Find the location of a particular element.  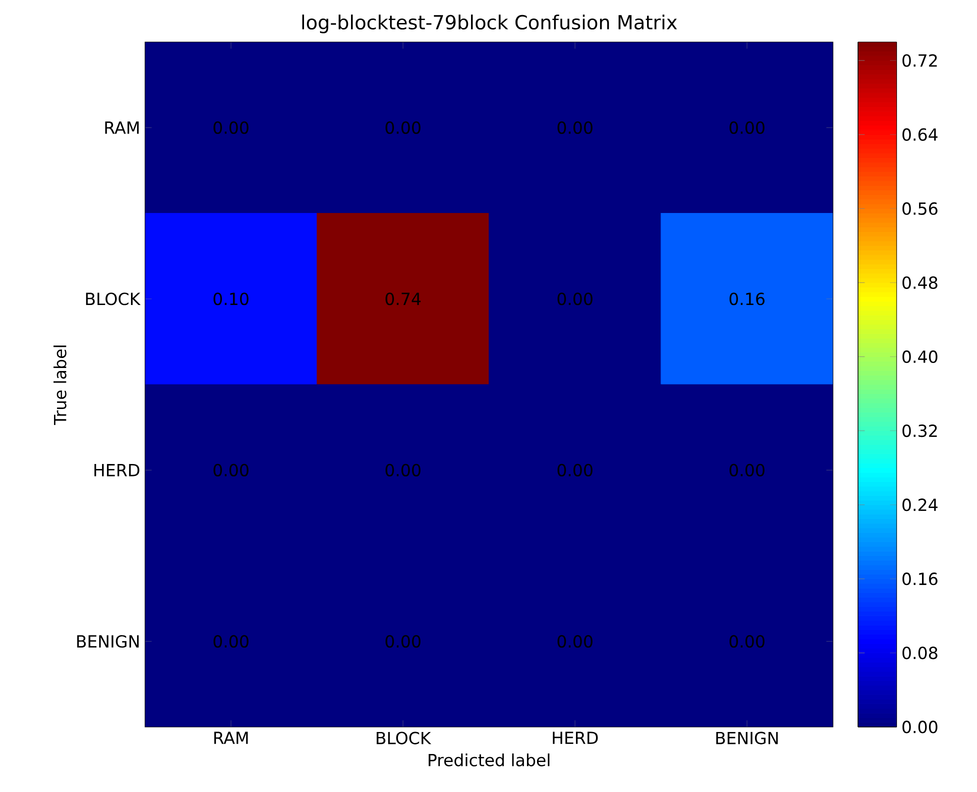

color-bar-label: 0.16 is located at coordinates (920, 579).